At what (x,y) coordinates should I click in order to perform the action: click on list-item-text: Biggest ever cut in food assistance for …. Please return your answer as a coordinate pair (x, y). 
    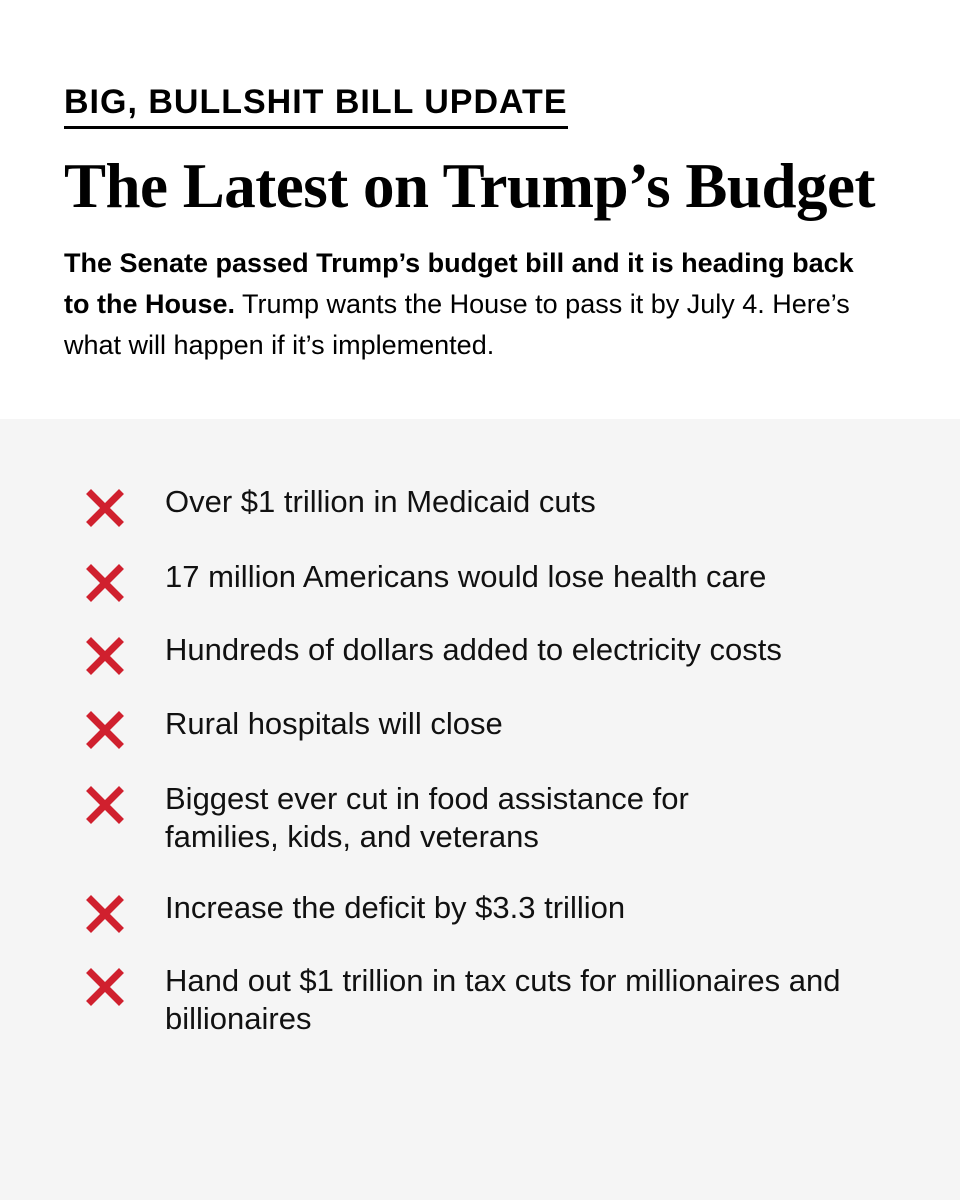
    Looking at the image, I should click on (427, 817).